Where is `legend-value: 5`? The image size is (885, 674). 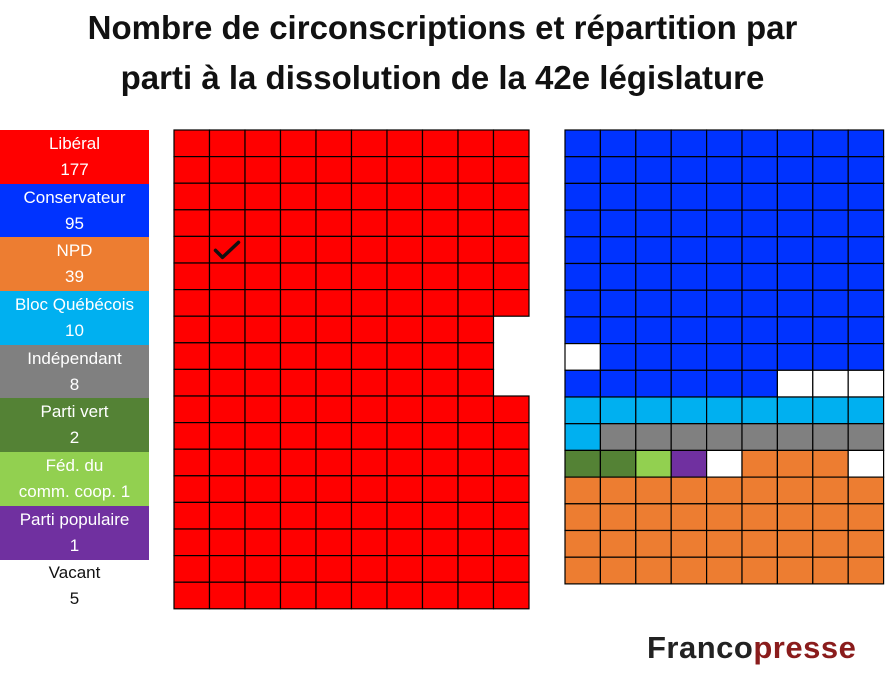
legend-value: 5 is located at coordinates (74, 599).